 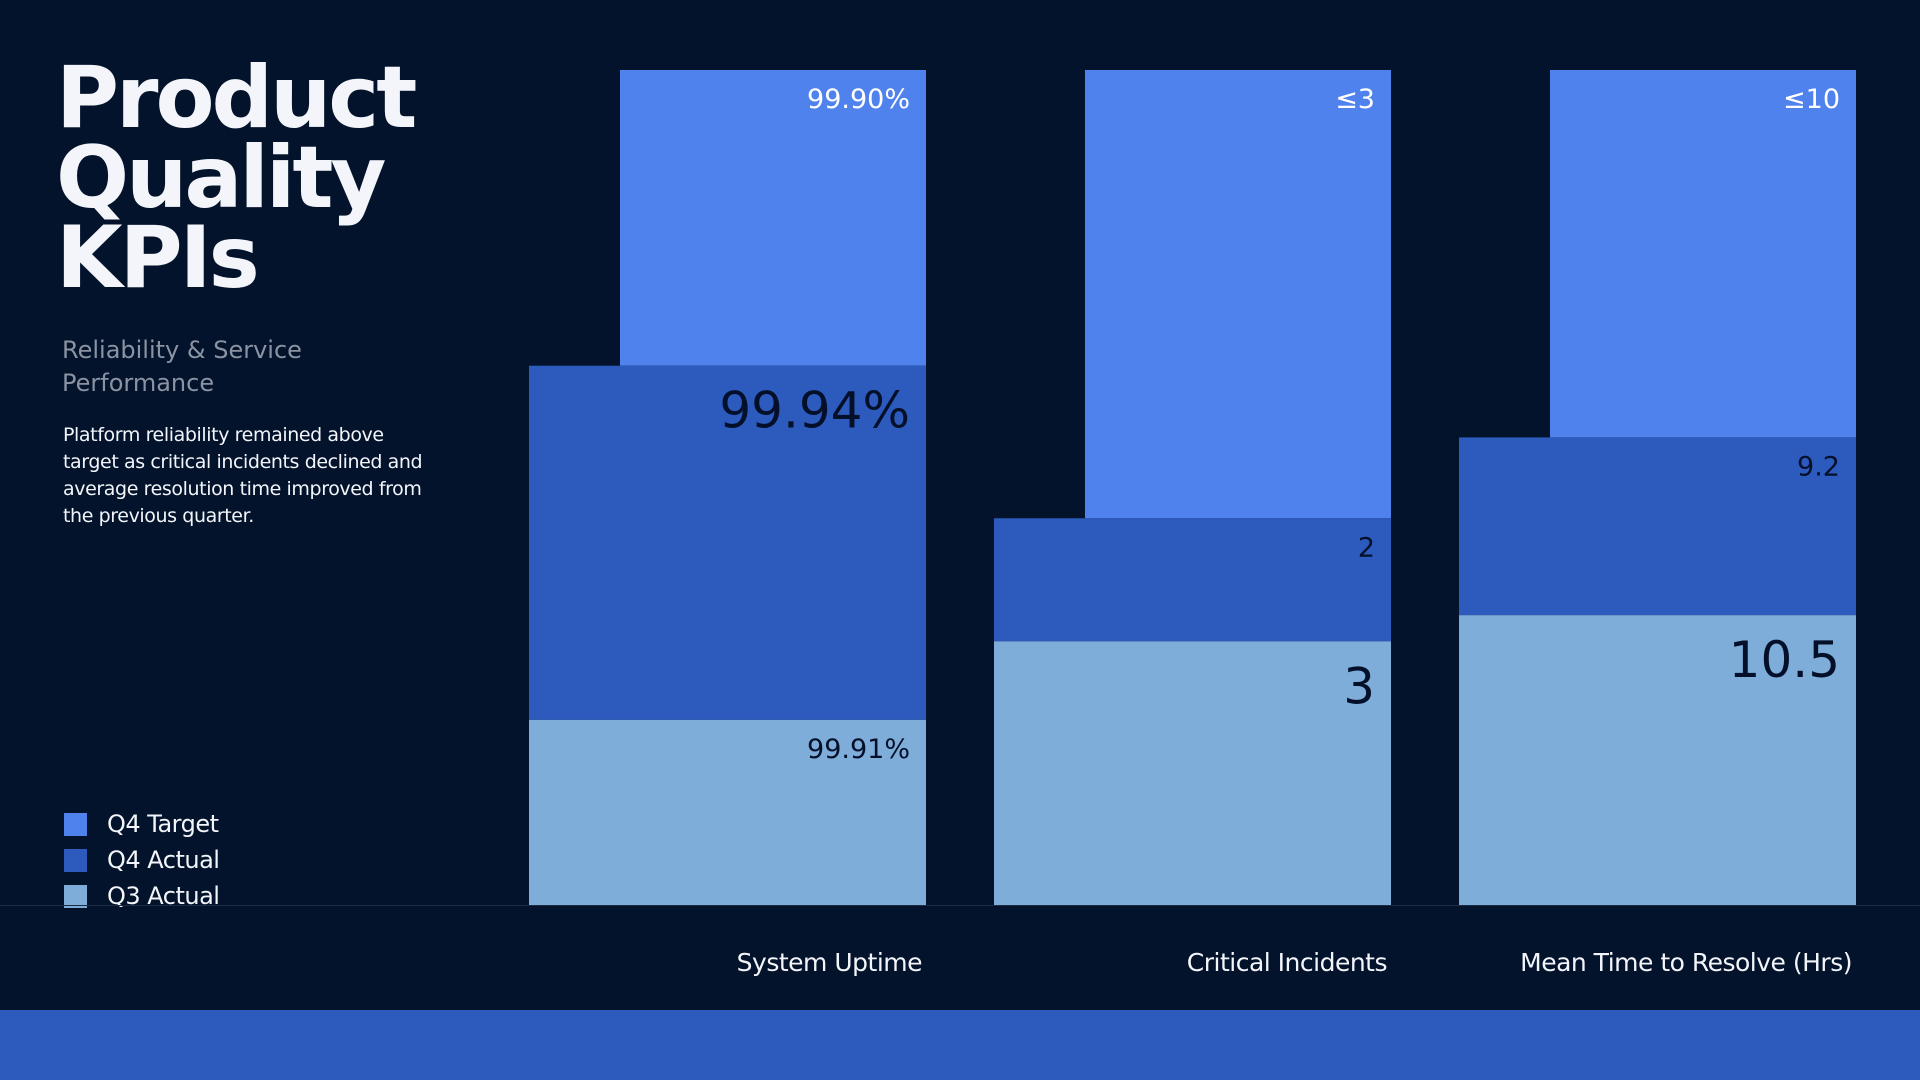 What do you see at coordinates (221, 178) in the screenshot?
I see `title-line: Quality` at bounding box center [221, 178].